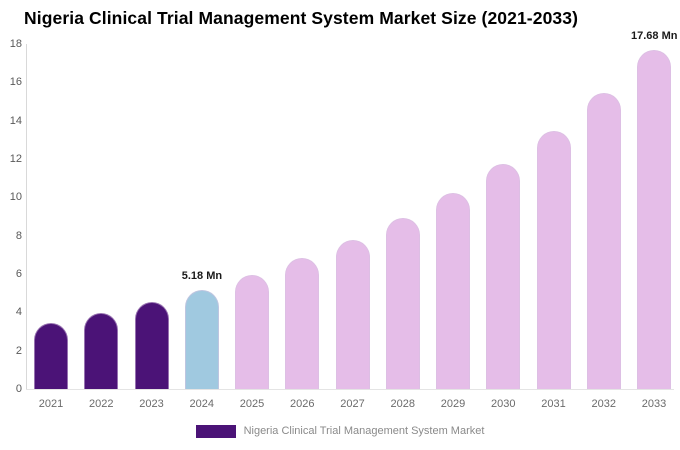 This screenshot has height=450, width=680. Describe the element at coordinates (603, 241) in the screenshot. I see `bar-2032` at that location.